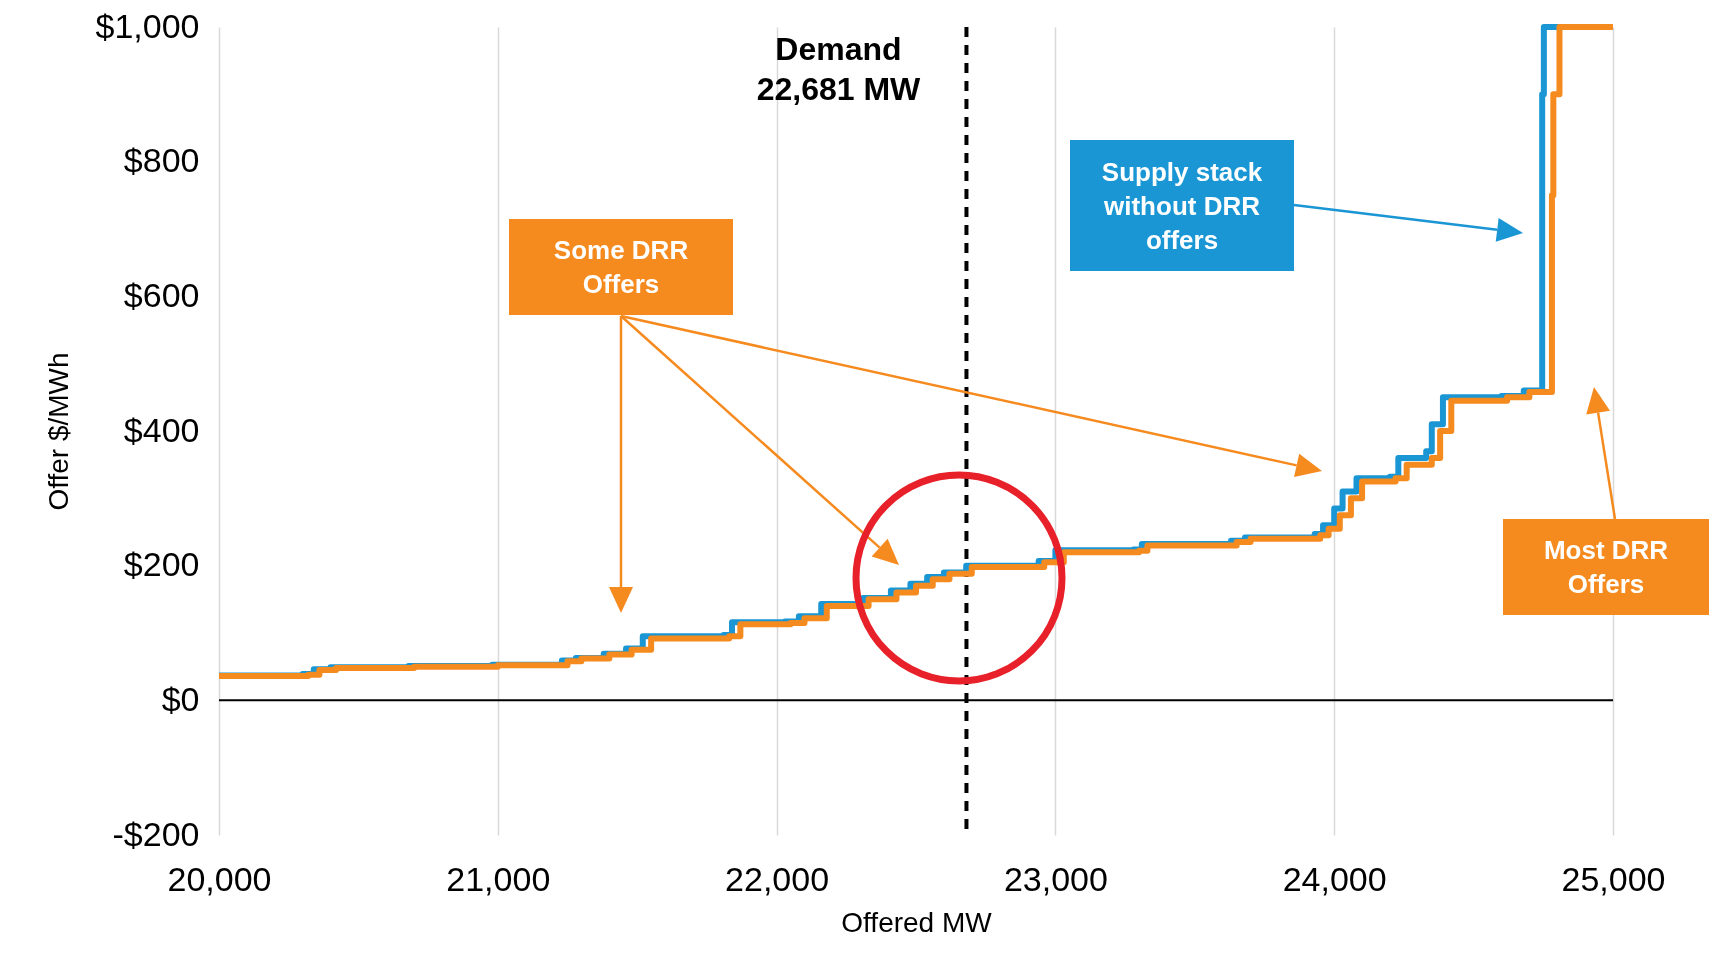 The height and width of the screenshot is (963, 1709). I want to click on callout-box: Some DRR Offers, so click(621, 267).